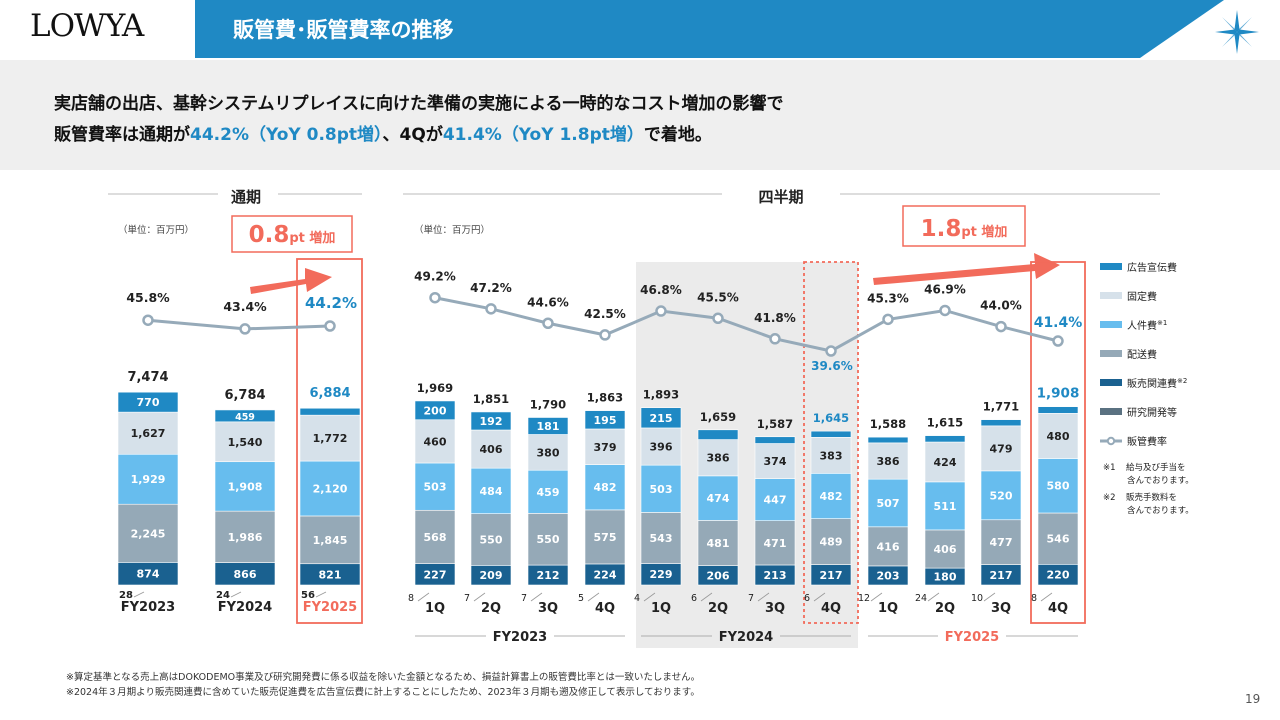 This screenshot has width=1280, height=720. Describe the element at coordinates (945, 423) in the screenshot. I see `total-label: 1,615` at that location.